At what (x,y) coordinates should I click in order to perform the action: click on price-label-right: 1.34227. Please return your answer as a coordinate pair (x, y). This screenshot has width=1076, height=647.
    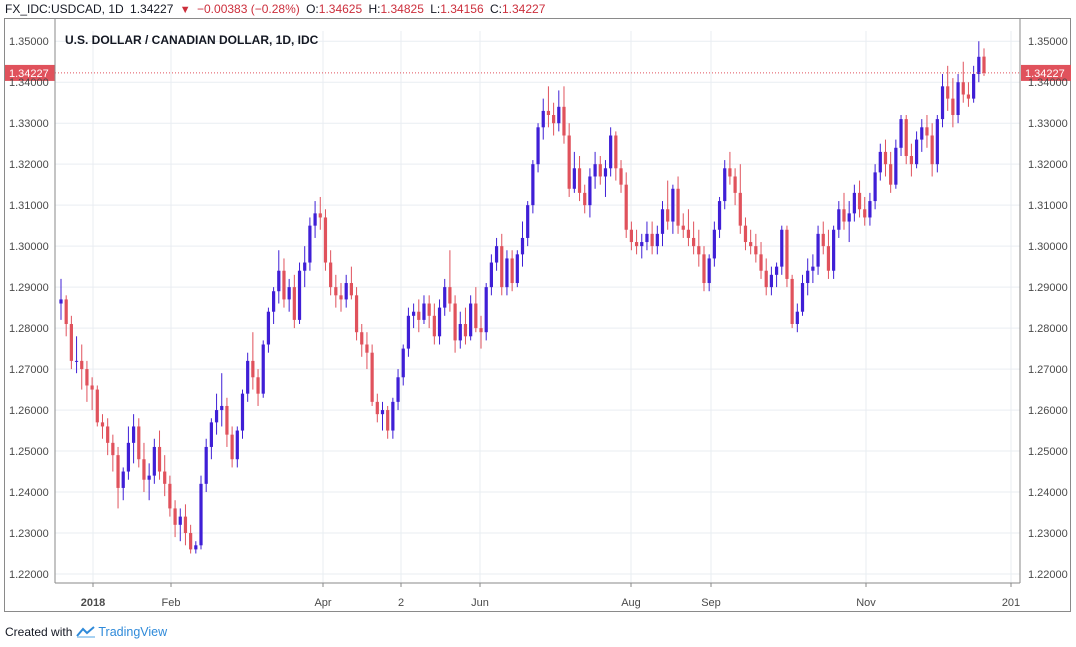
    Looking at the image, I should click on (1045, 74).